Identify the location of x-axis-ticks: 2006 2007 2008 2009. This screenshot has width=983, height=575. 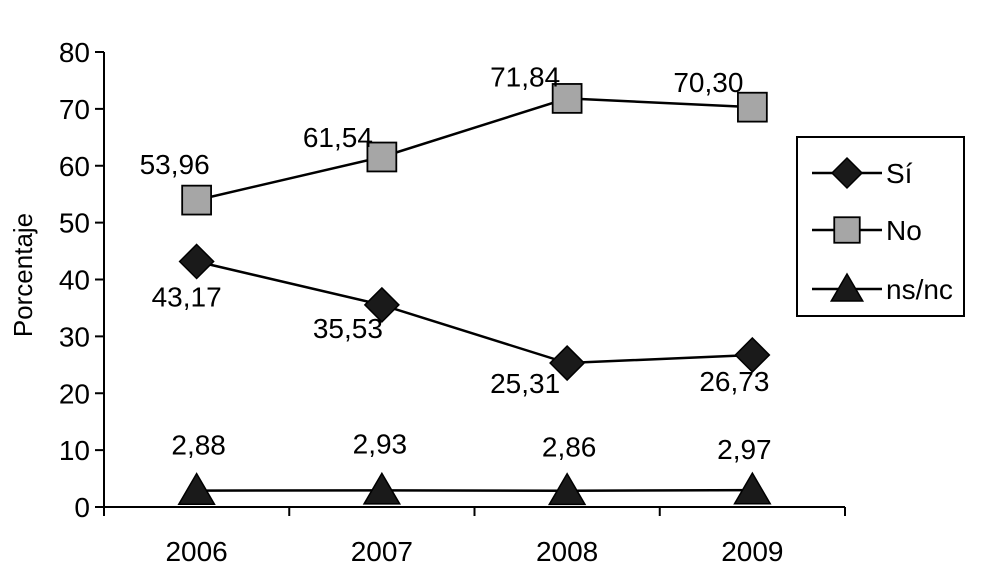
(474, 537).